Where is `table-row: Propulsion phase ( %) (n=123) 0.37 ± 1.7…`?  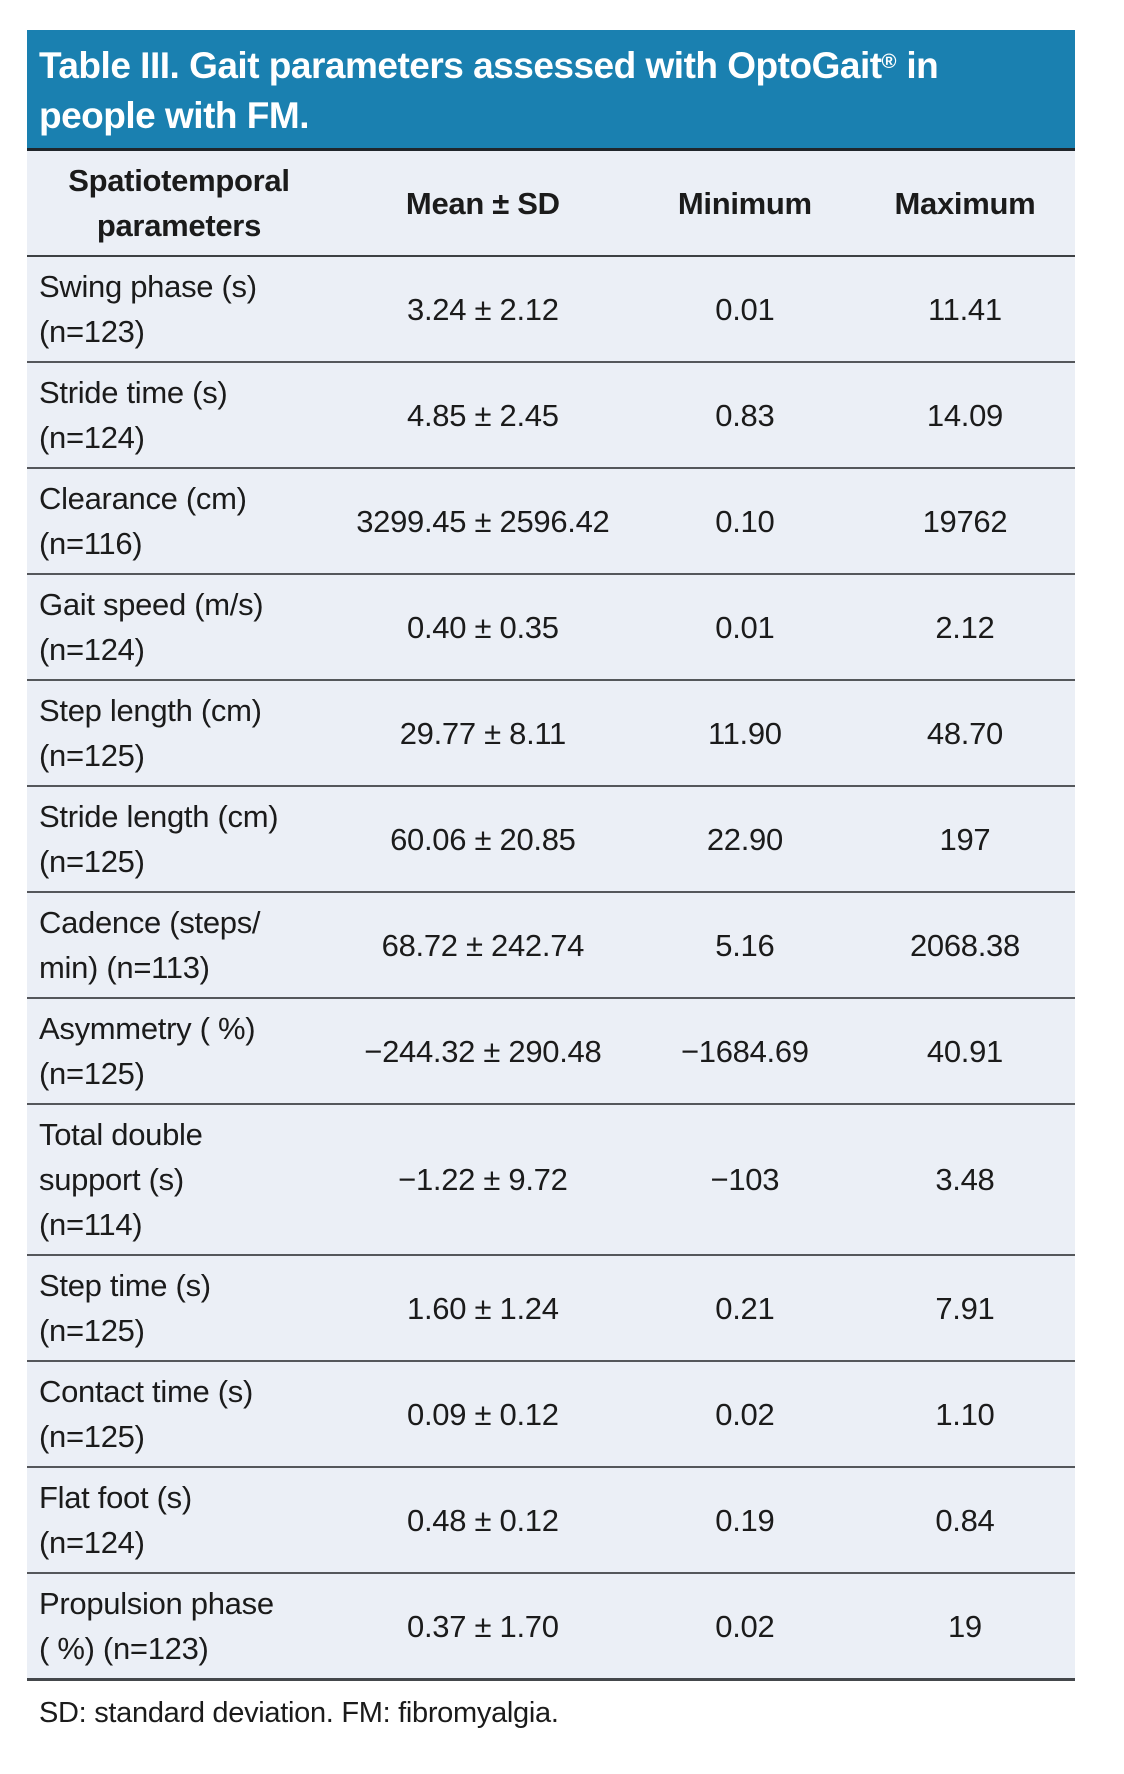 table-row: Propulsion phase ( %) (n=123) 0.37 ± 1.7… is located at coordinates (551, 1628).